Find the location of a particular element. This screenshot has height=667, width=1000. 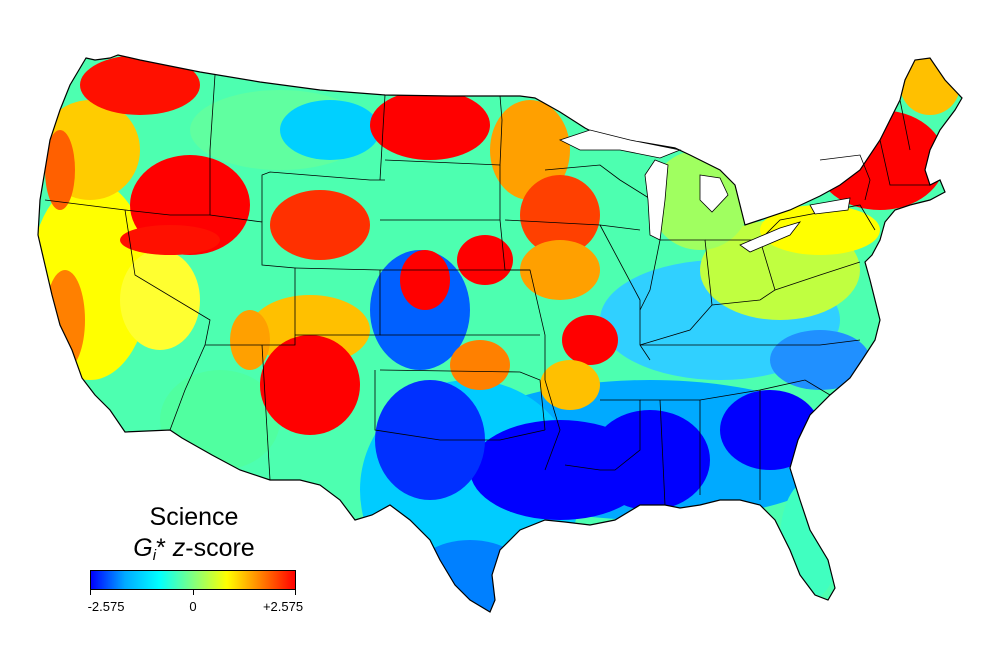

legend-min-label: -2.575 is located at coordinates (106, 606).